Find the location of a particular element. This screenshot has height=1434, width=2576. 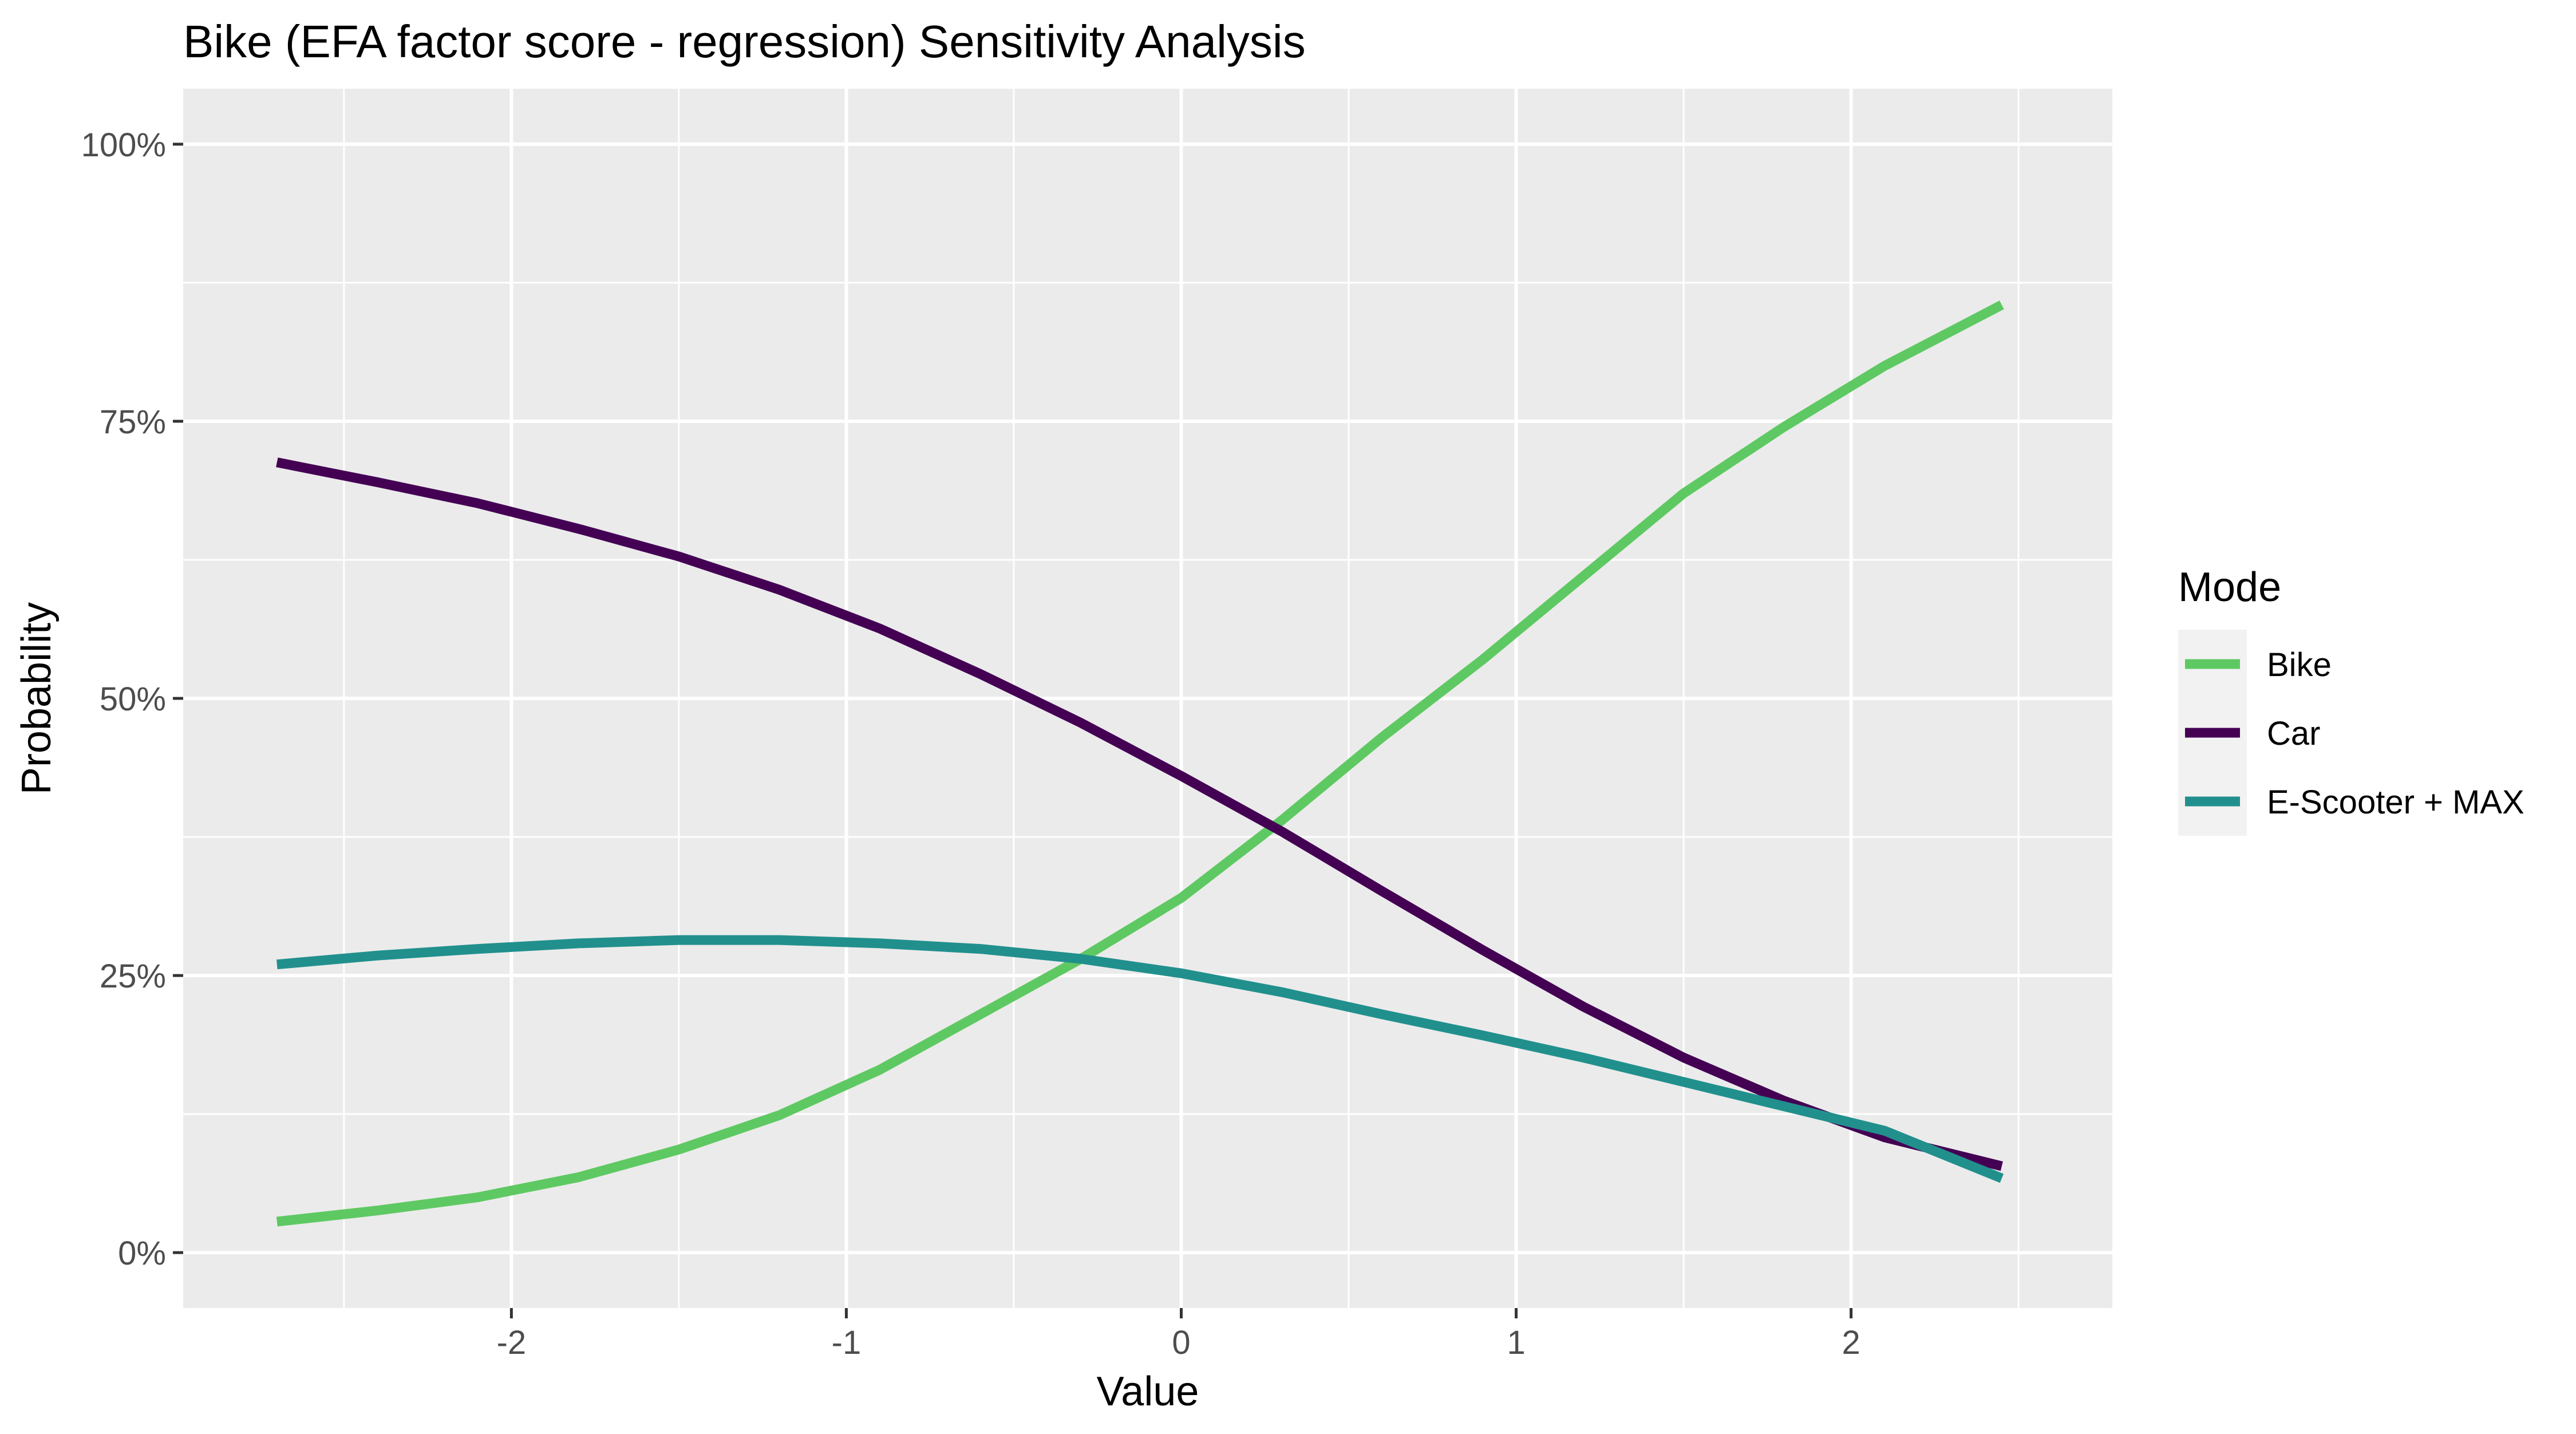

x-tick-label: -2 is located at coordinates (512, 1342).